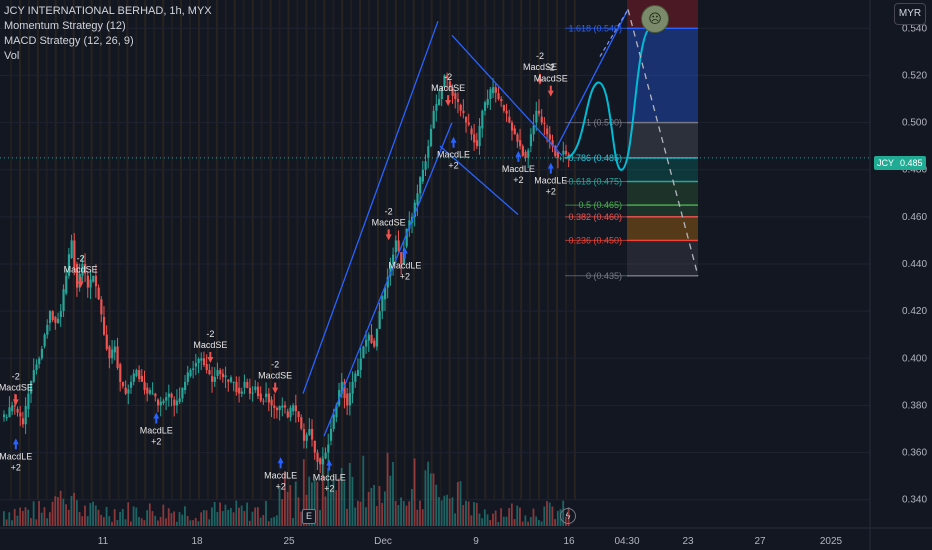 The width and height of the screenshot is (932, 550). What do you see at coordinates (568, 516) in the screenshot?
I see `lightning-icon: ϟ` at bounding box center [568, 516].